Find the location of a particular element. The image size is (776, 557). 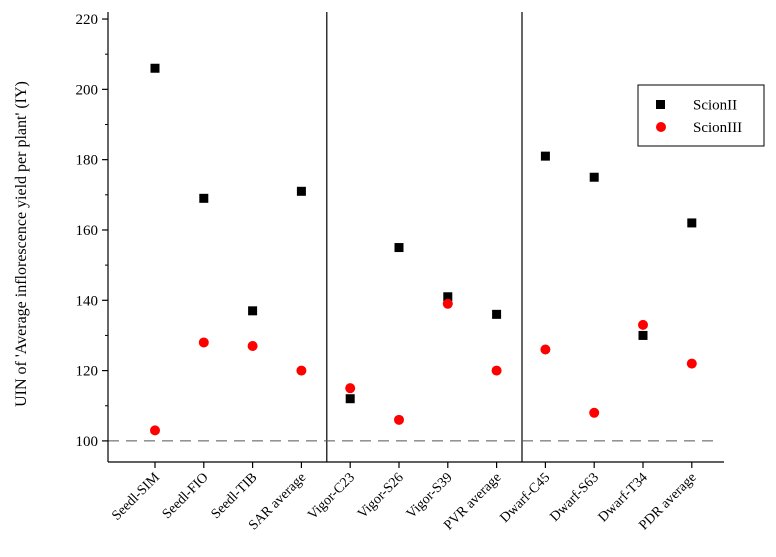

y-tick-label-220: 220 is located at coordinates (87, 20).